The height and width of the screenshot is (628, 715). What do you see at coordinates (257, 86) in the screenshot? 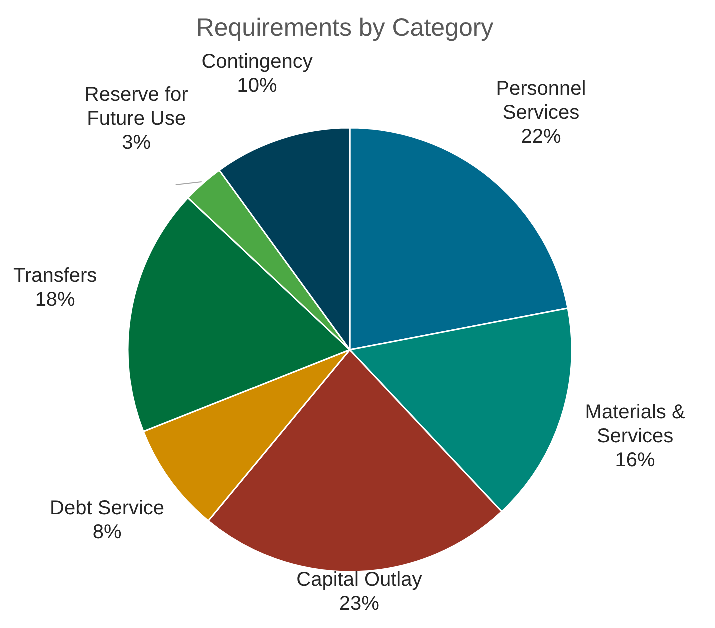
I see `data-label: 10%` at bounding box center [257, 86].